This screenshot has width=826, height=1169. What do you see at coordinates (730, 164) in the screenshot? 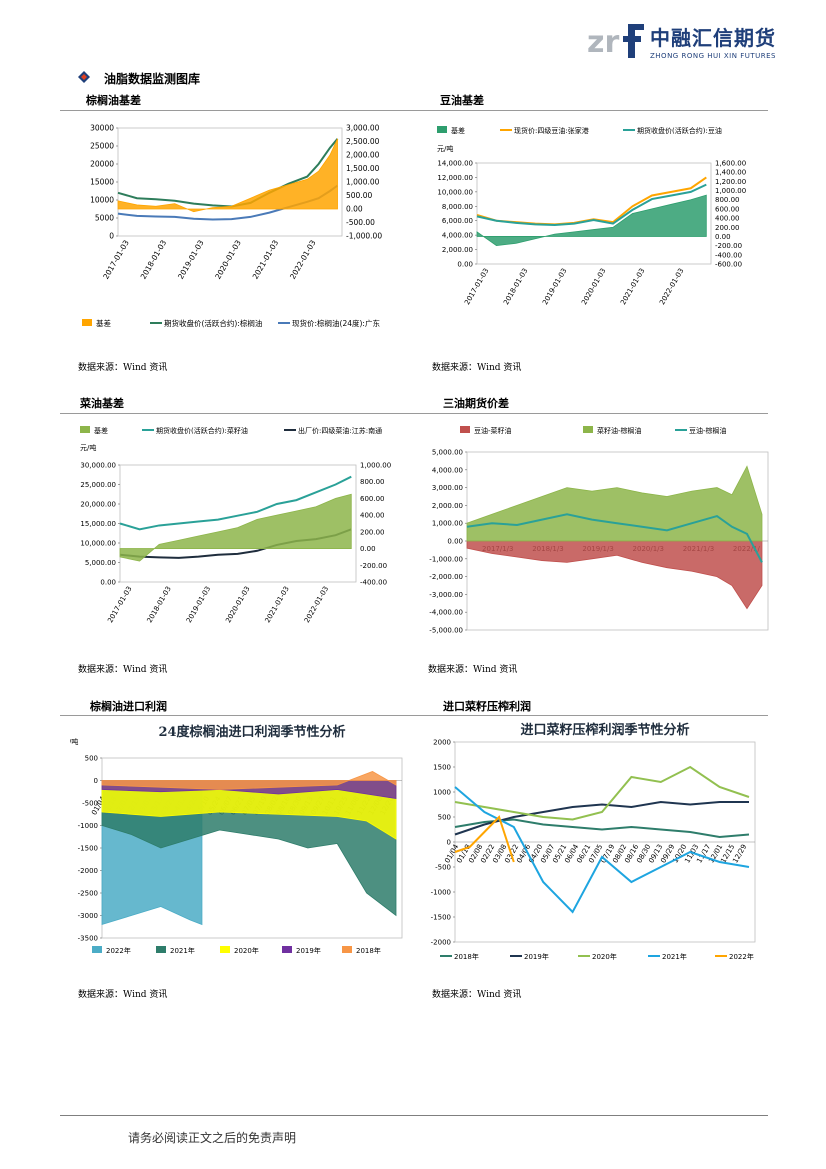
I see `y2-tick-label: 1,600.00` at bounding box center [730, 164].